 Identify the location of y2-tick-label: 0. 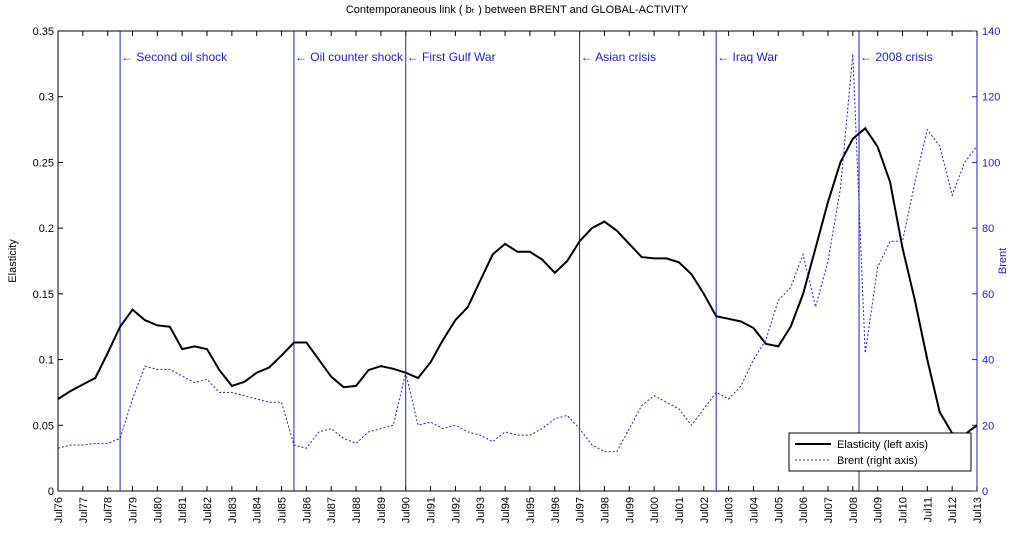
(985, 492).